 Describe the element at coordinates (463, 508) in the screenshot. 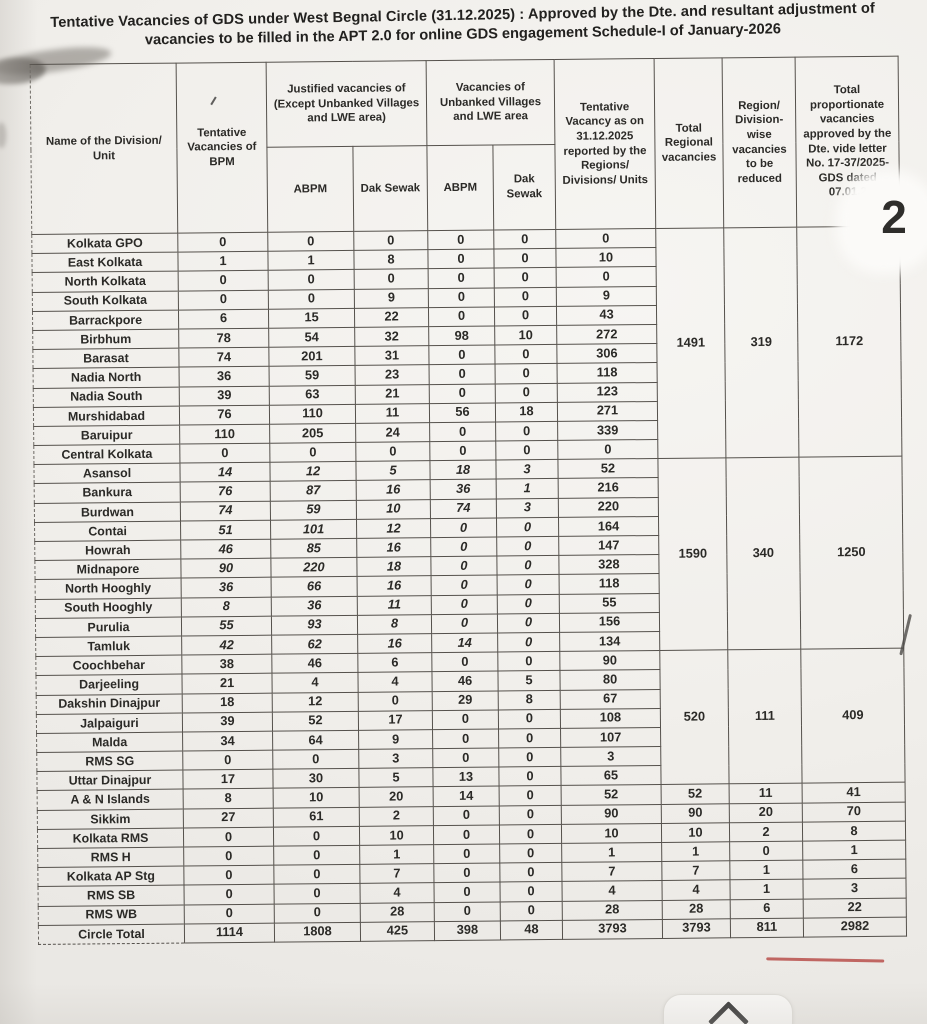

I see `abpm_unbanked-cell: 74` at that location.